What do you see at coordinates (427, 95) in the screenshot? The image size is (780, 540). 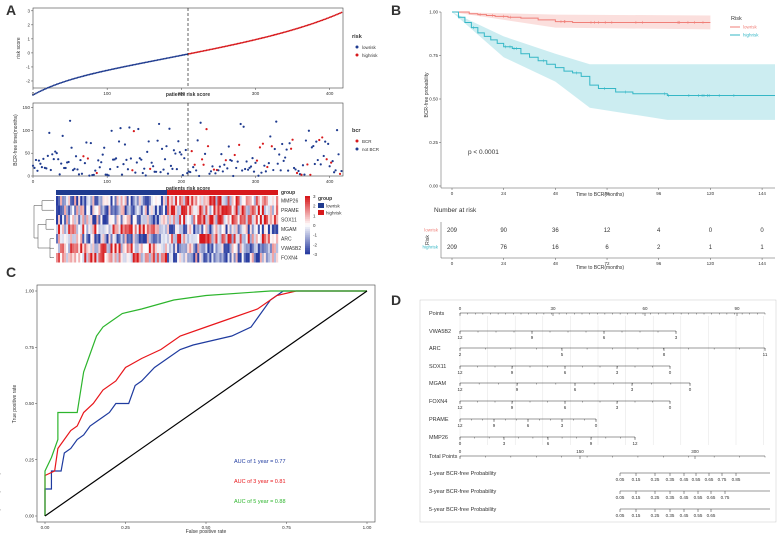 I see `b-y-axis-title: BCR-free probability` at bounding box center [427, 95].